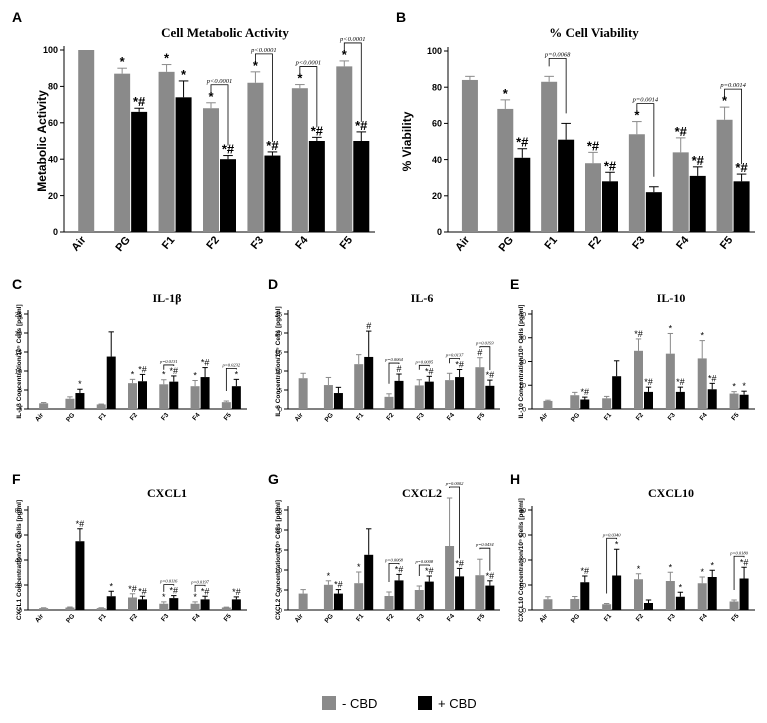 The height and width of the screenshot is (723, 767). I want to click on panel-letter: D, so click(273, 284).